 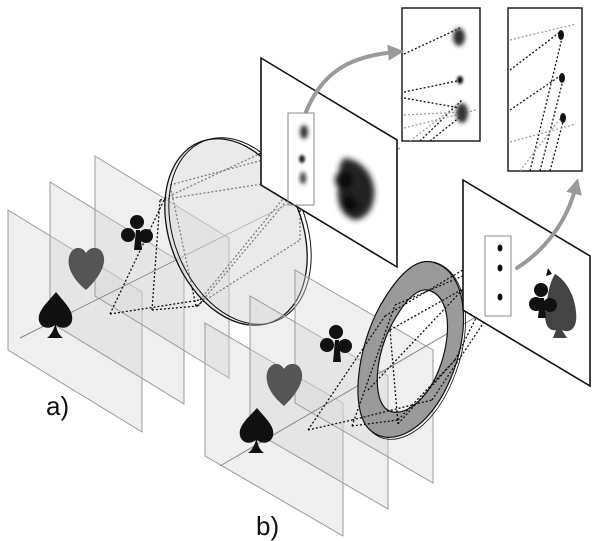 What do you see at coordinates (440, 84) in the screenshot?
I see `zoom-inset-a-content` at bounding box center [440, 84].